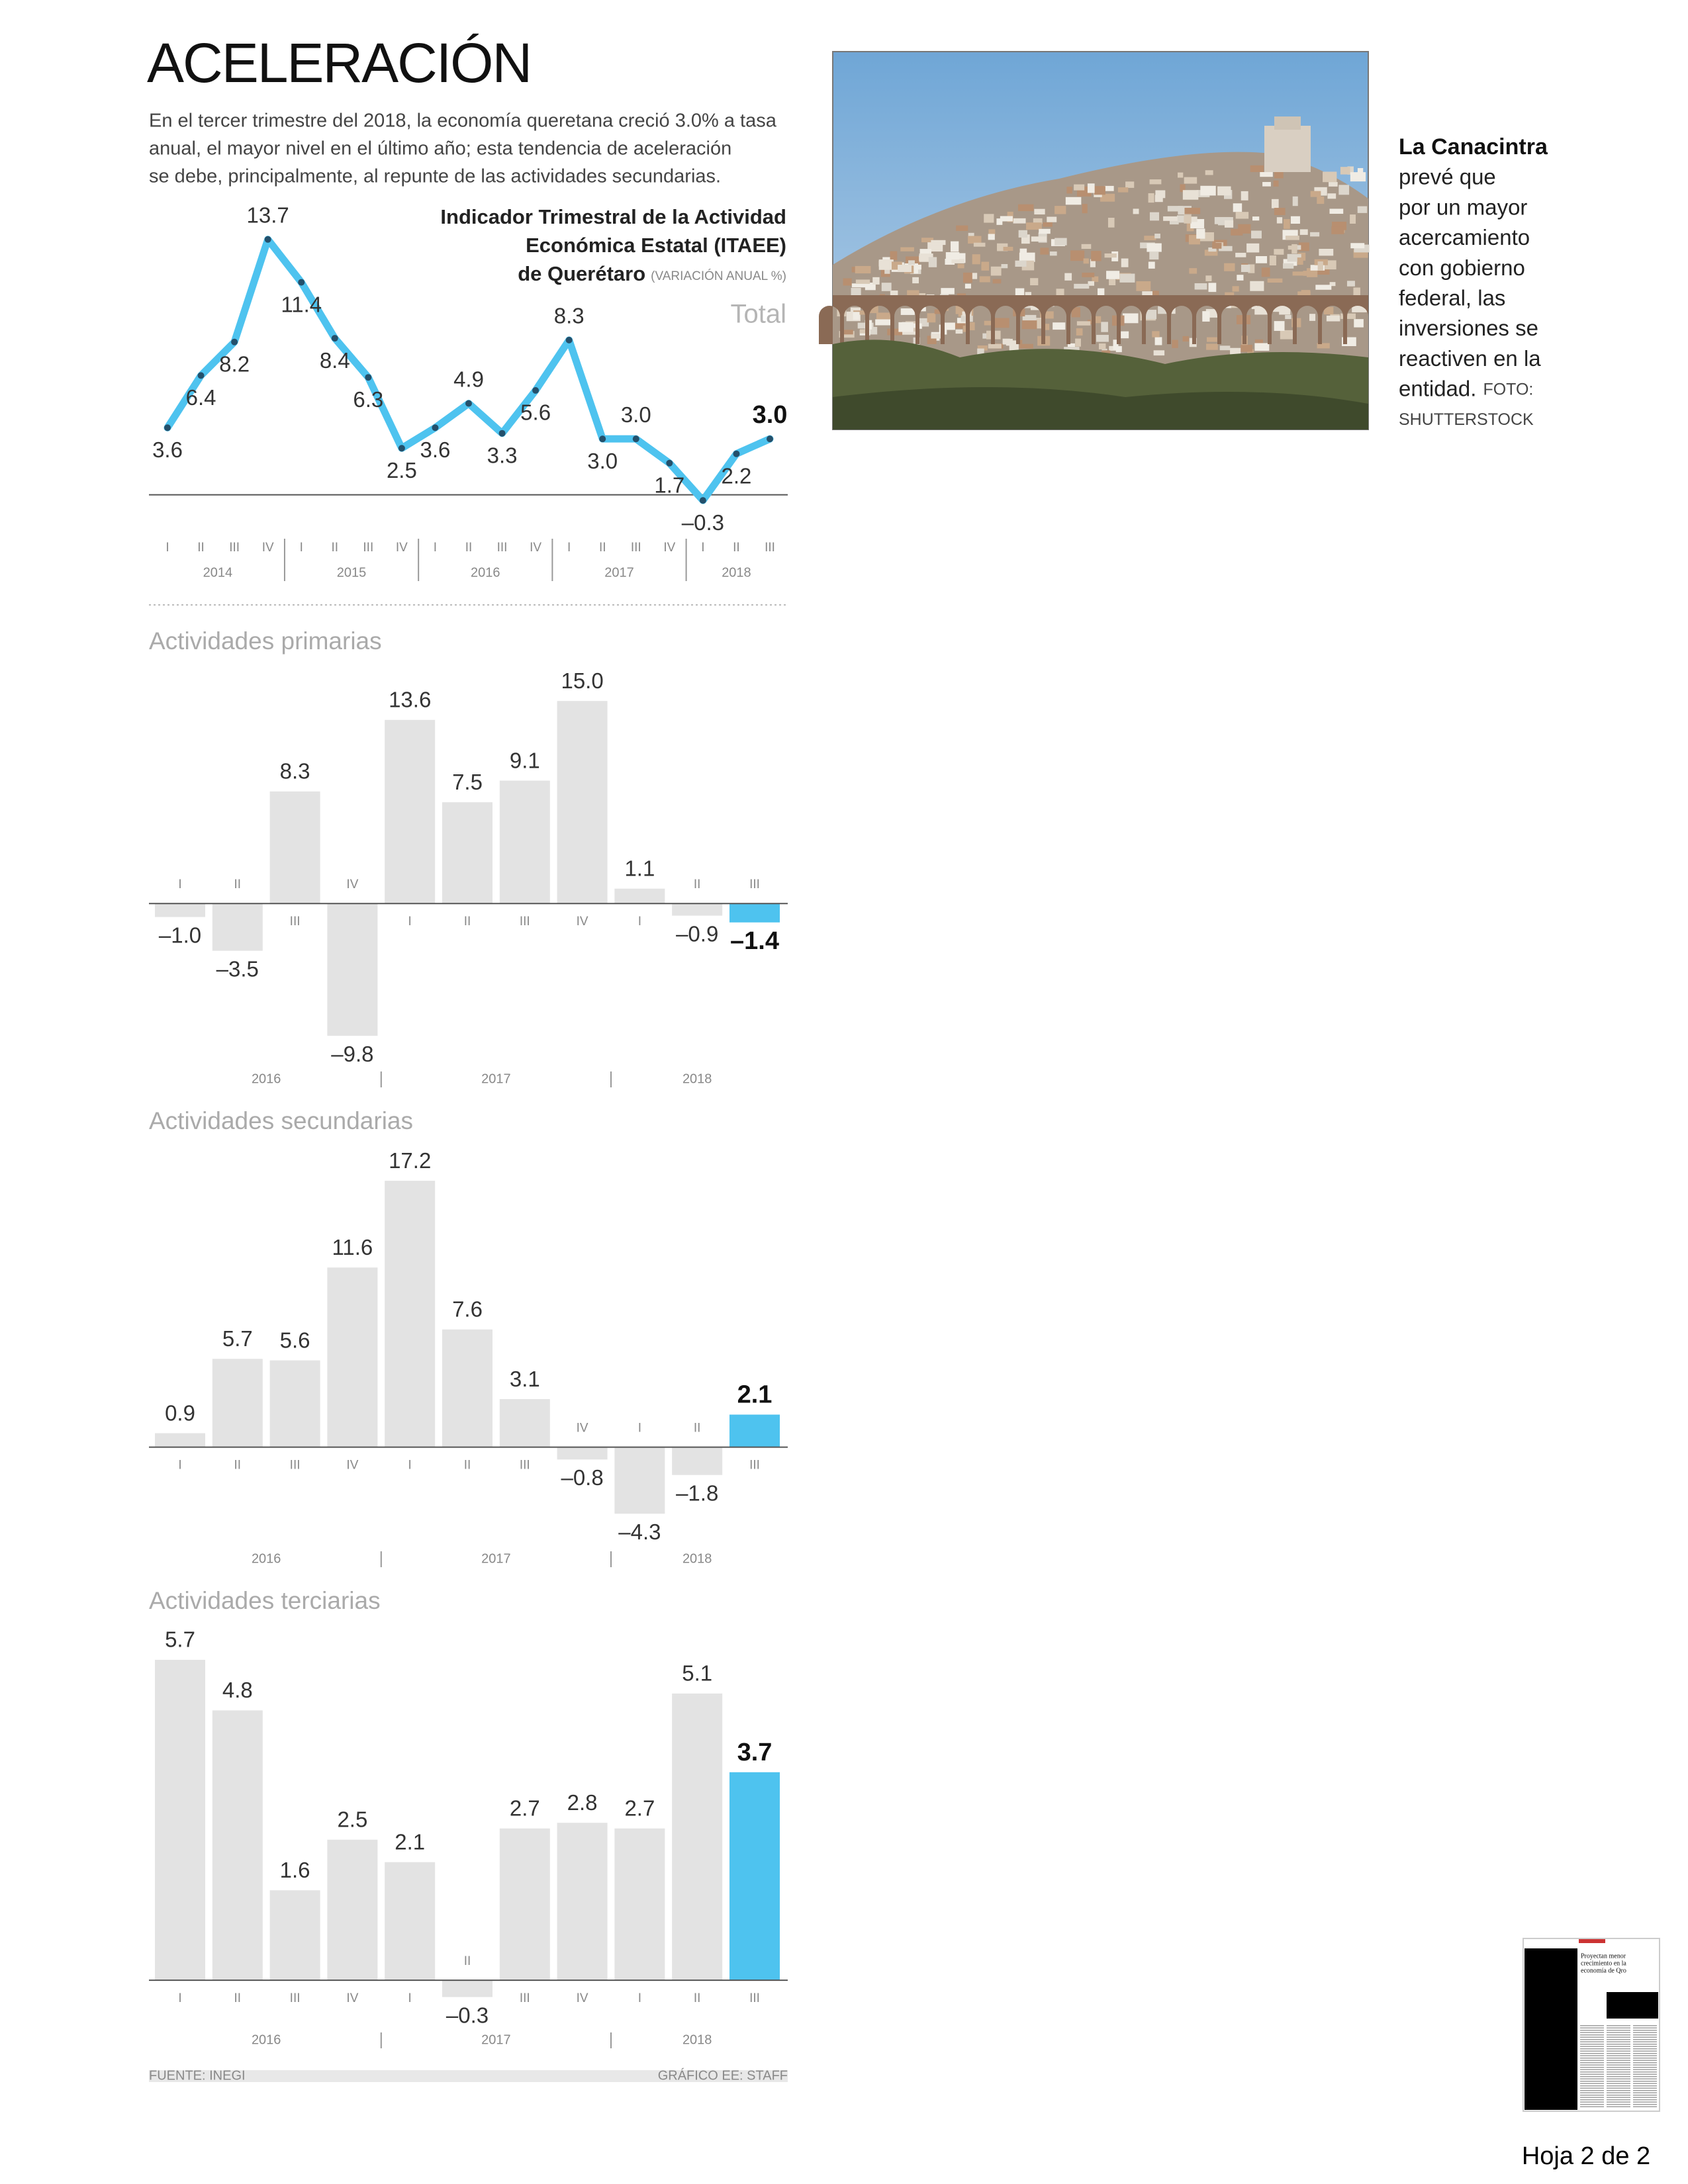 The height and width of the screenshot is (2184, 1688). I want to click on value-label: 8.3, so click(569, 316).